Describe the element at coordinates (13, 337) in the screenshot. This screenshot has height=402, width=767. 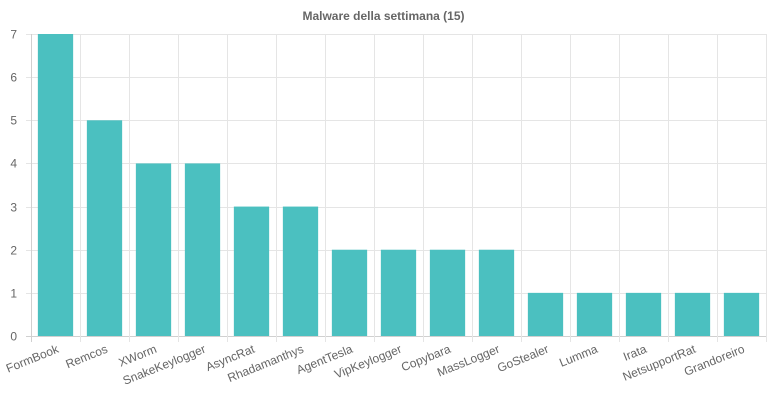
I see `y-tick-label: 0` at that location.